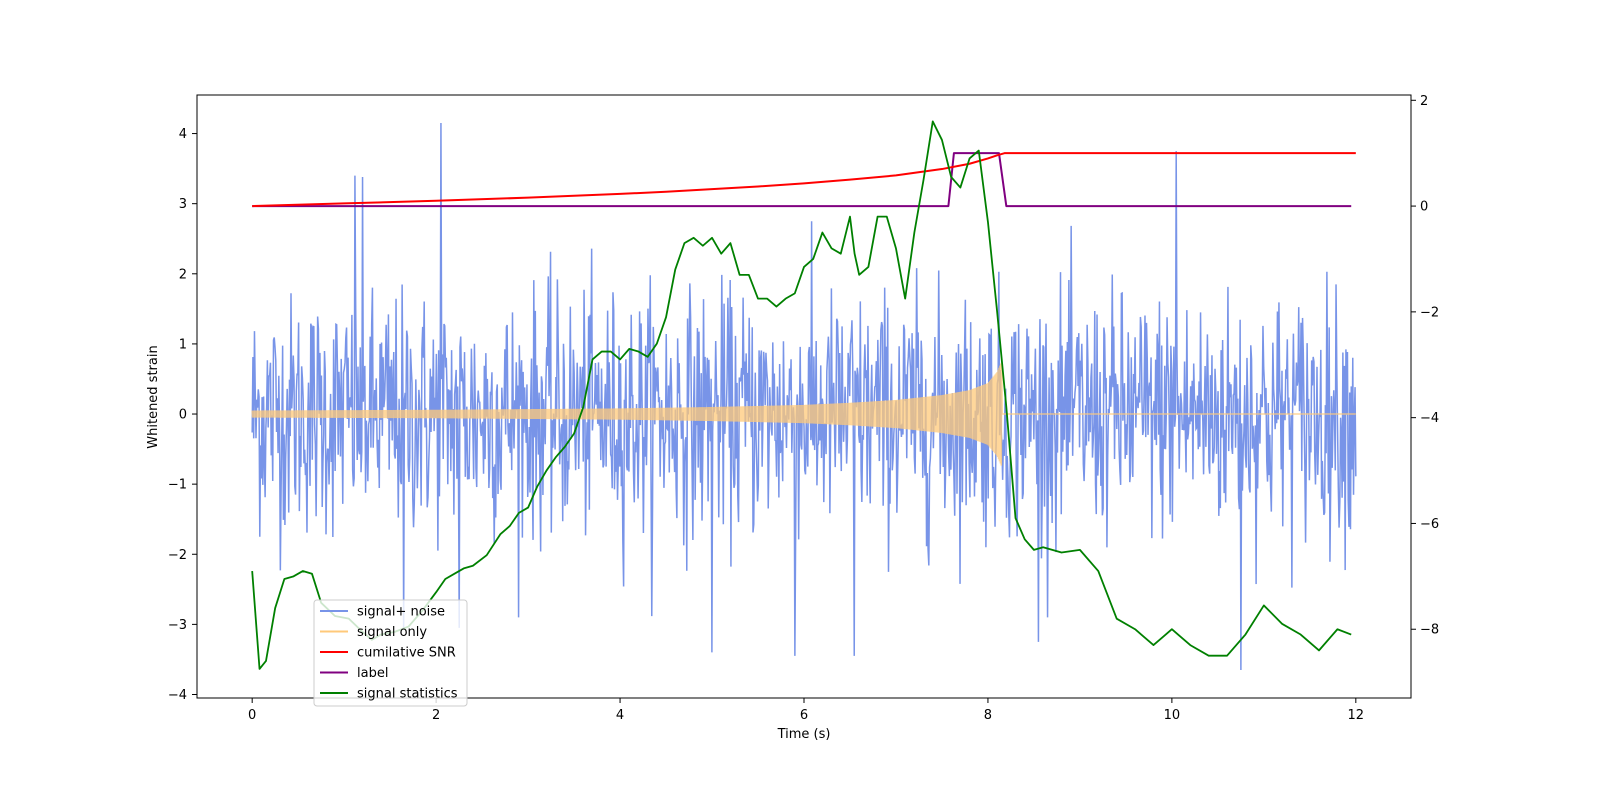 The height and width of the screenshot is (800, 1600). What do you see at coordinates (988, 715) in the screenshot?
I see `x-tick-label: 8` at bounding box center [988, 715].